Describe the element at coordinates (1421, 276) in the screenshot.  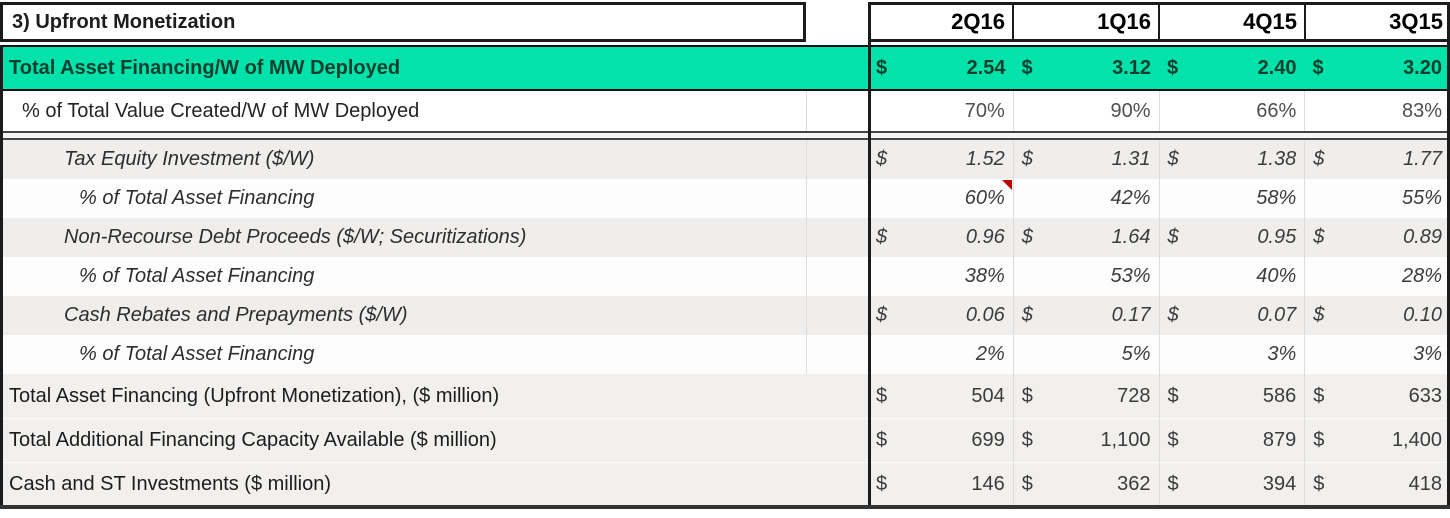
I see `cell-value: 28%` at that location.